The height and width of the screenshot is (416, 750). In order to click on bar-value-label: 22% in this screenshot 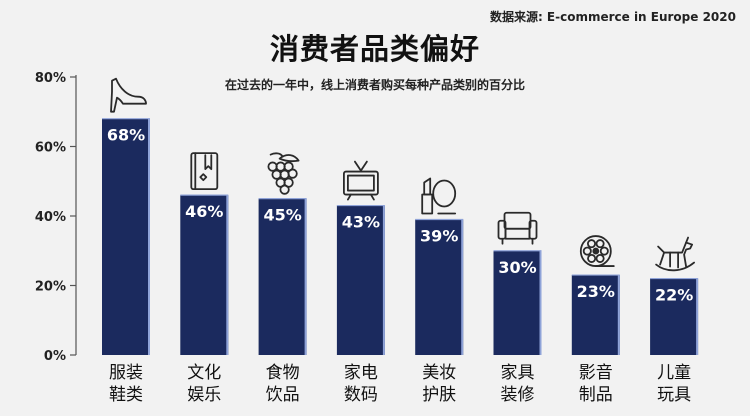, I will do `click(674, 295)`.